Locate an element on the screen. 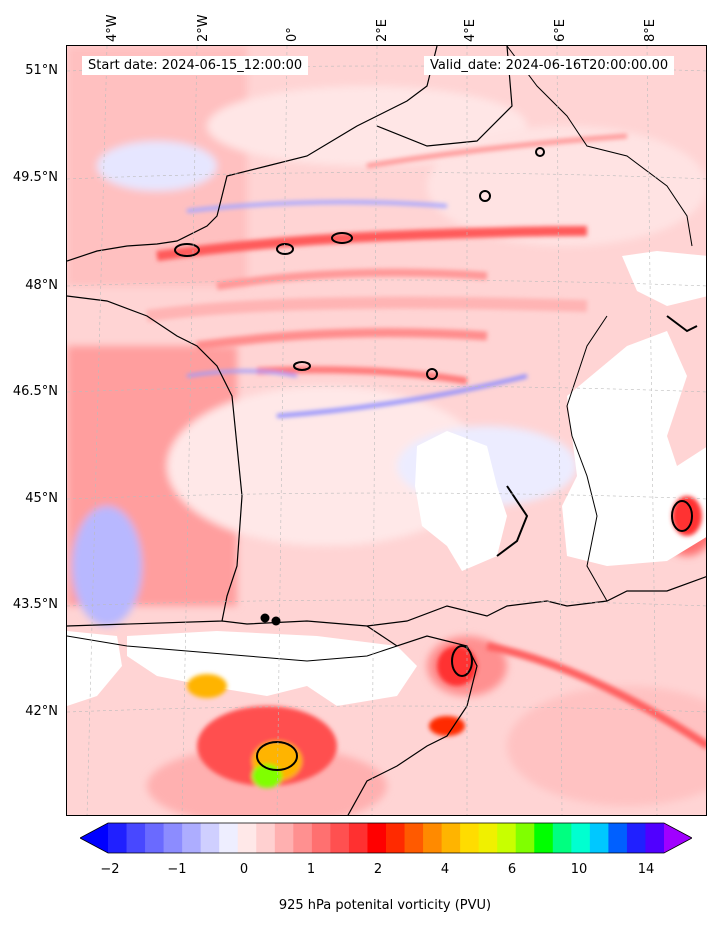 The width and height of the screenshot is (716, 926). colorbar-extend-high is located at coordinates (678, 838).